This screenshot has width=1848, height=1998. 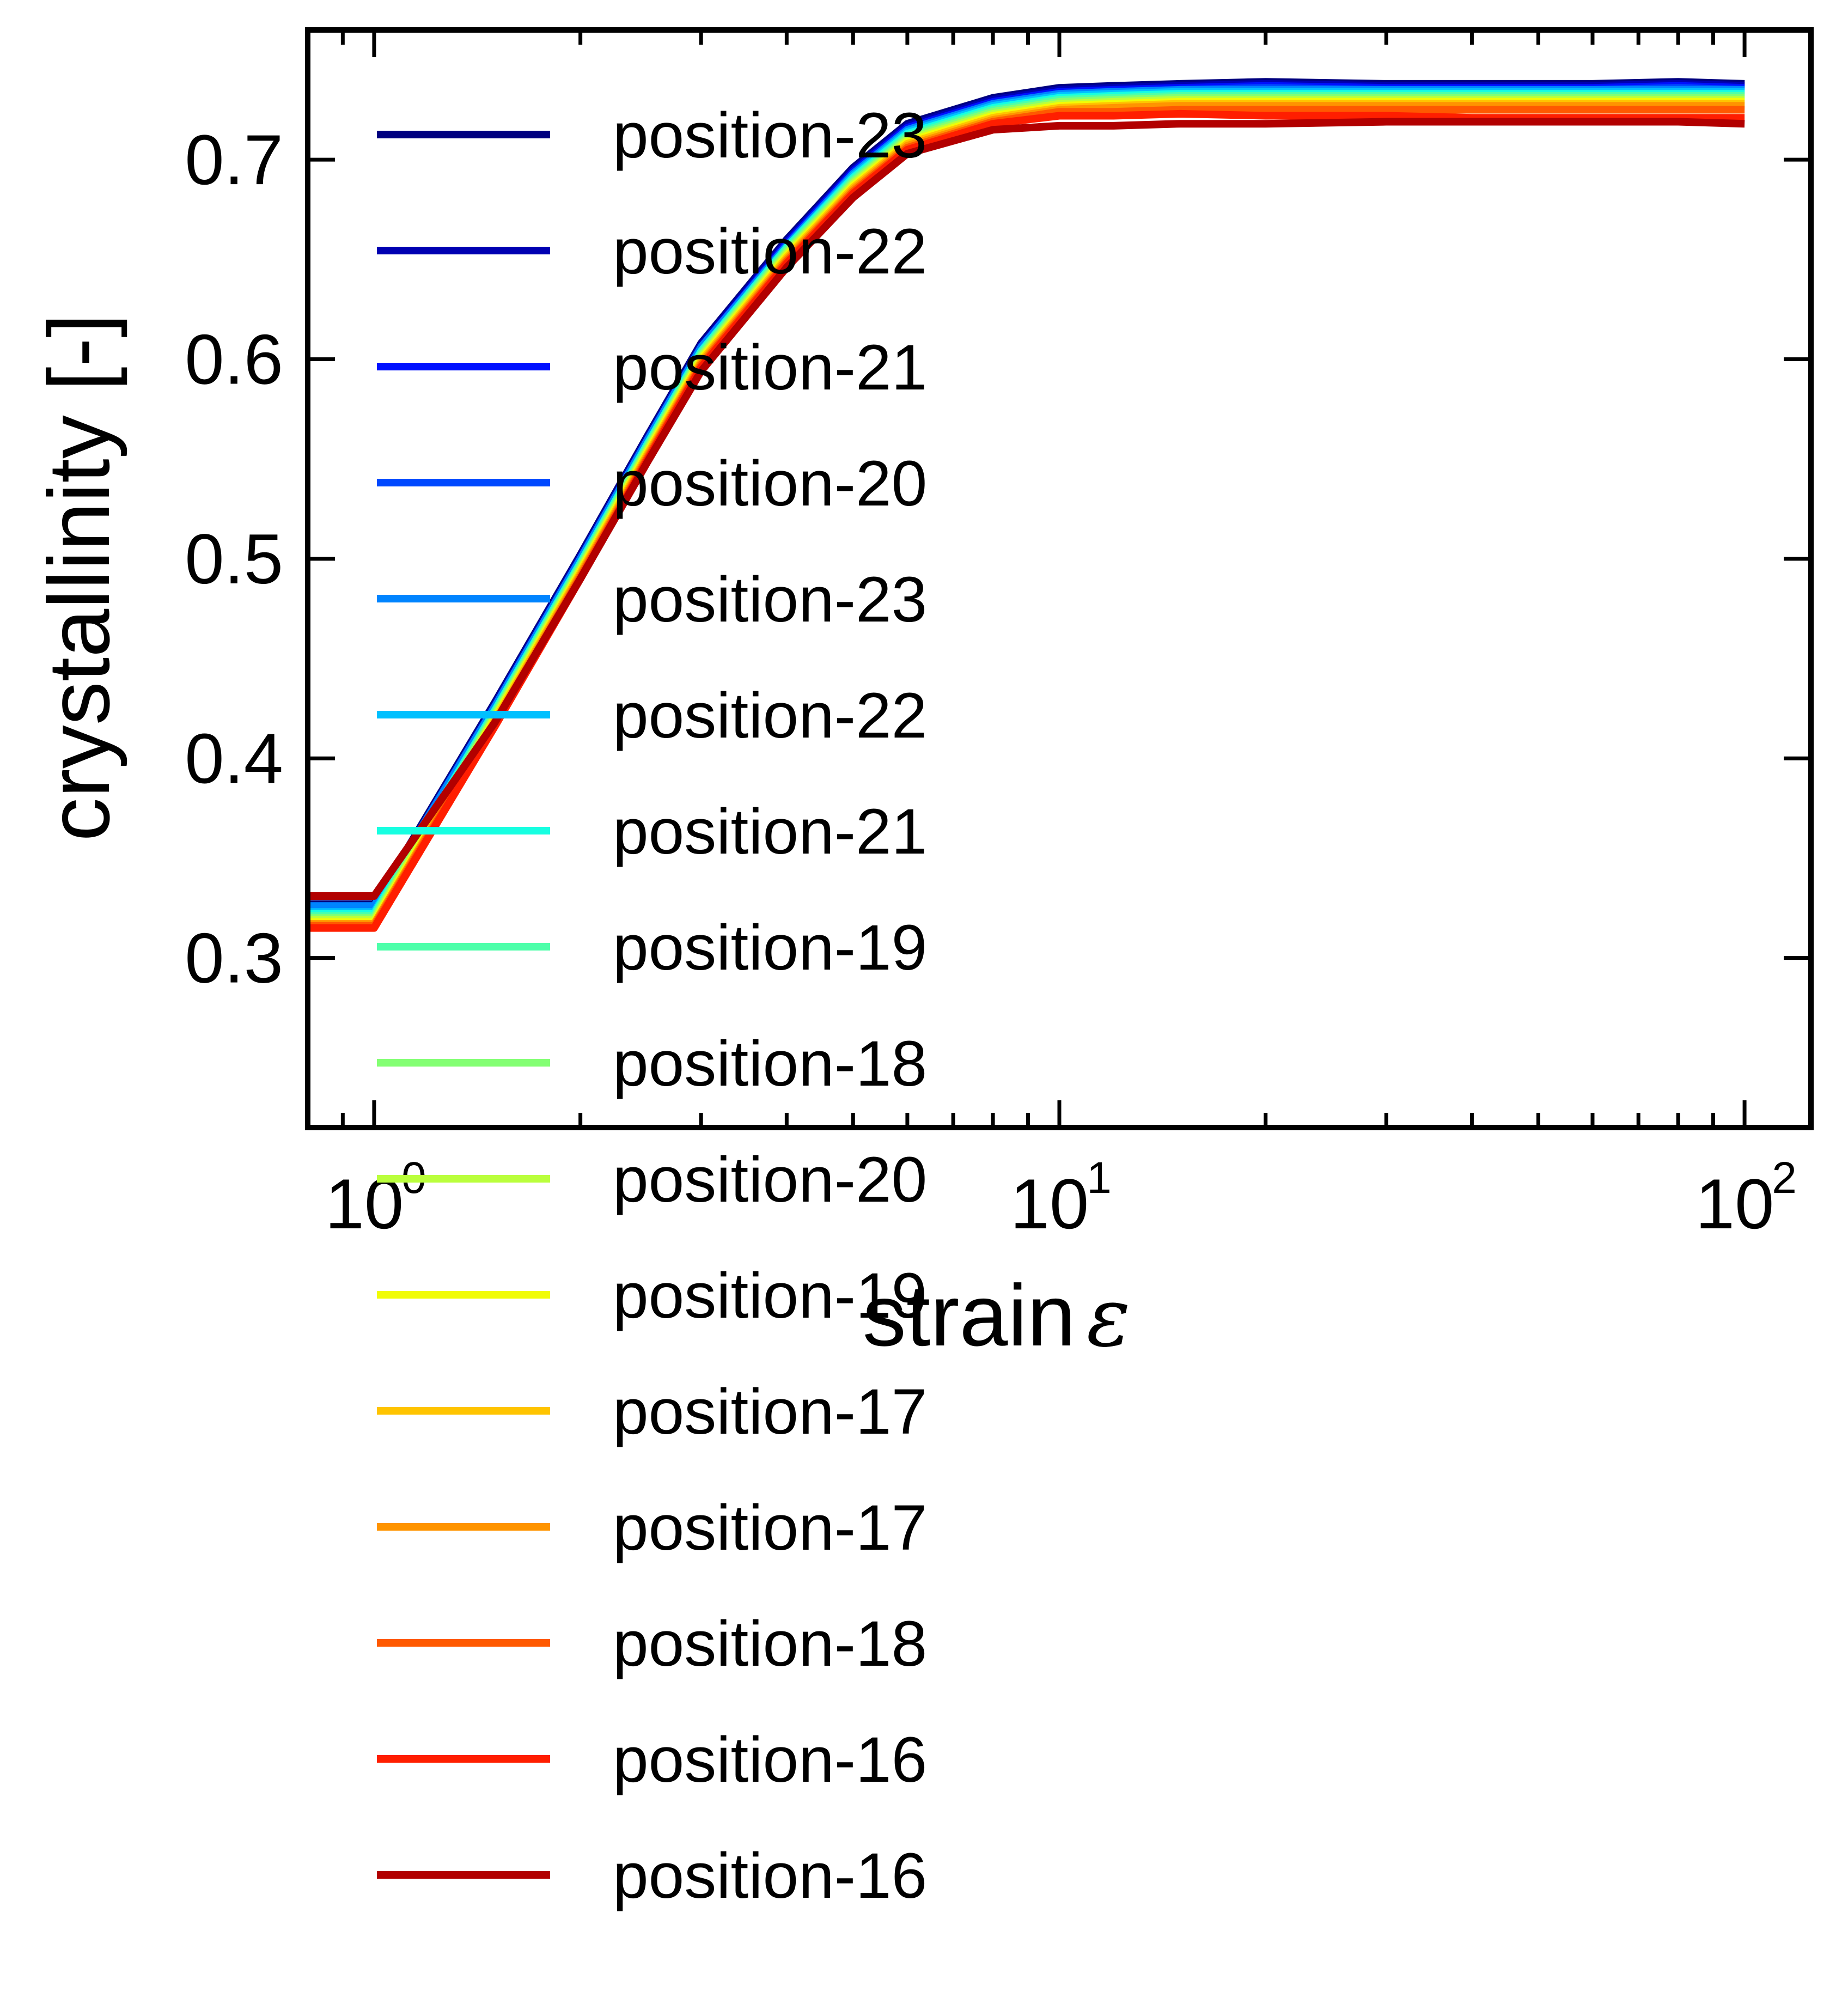 I want to click on x-tick-label-exponent: 1, so click(x=1099, y=1178).